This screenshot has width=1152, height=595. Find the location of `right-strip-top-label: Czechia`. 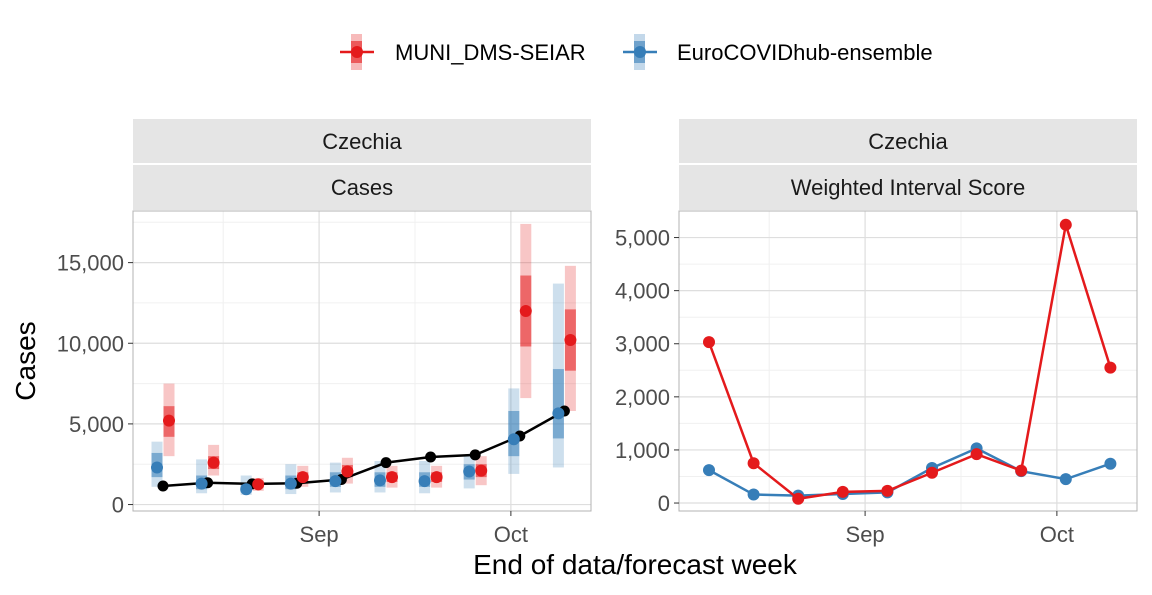

right-strip-top-label: Czechia is located at coordinates (908, 141).